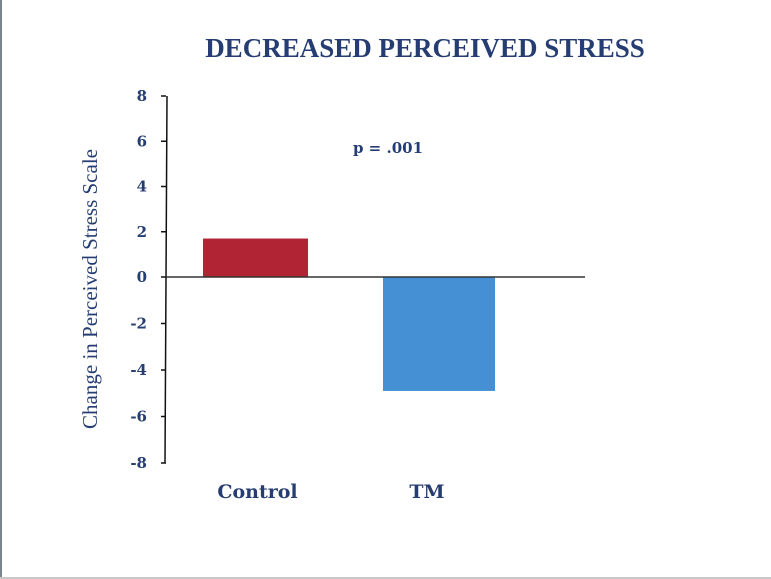  Describe the element at coordinates (255, 257) in the screenshot. I see `bar-control` at that location.